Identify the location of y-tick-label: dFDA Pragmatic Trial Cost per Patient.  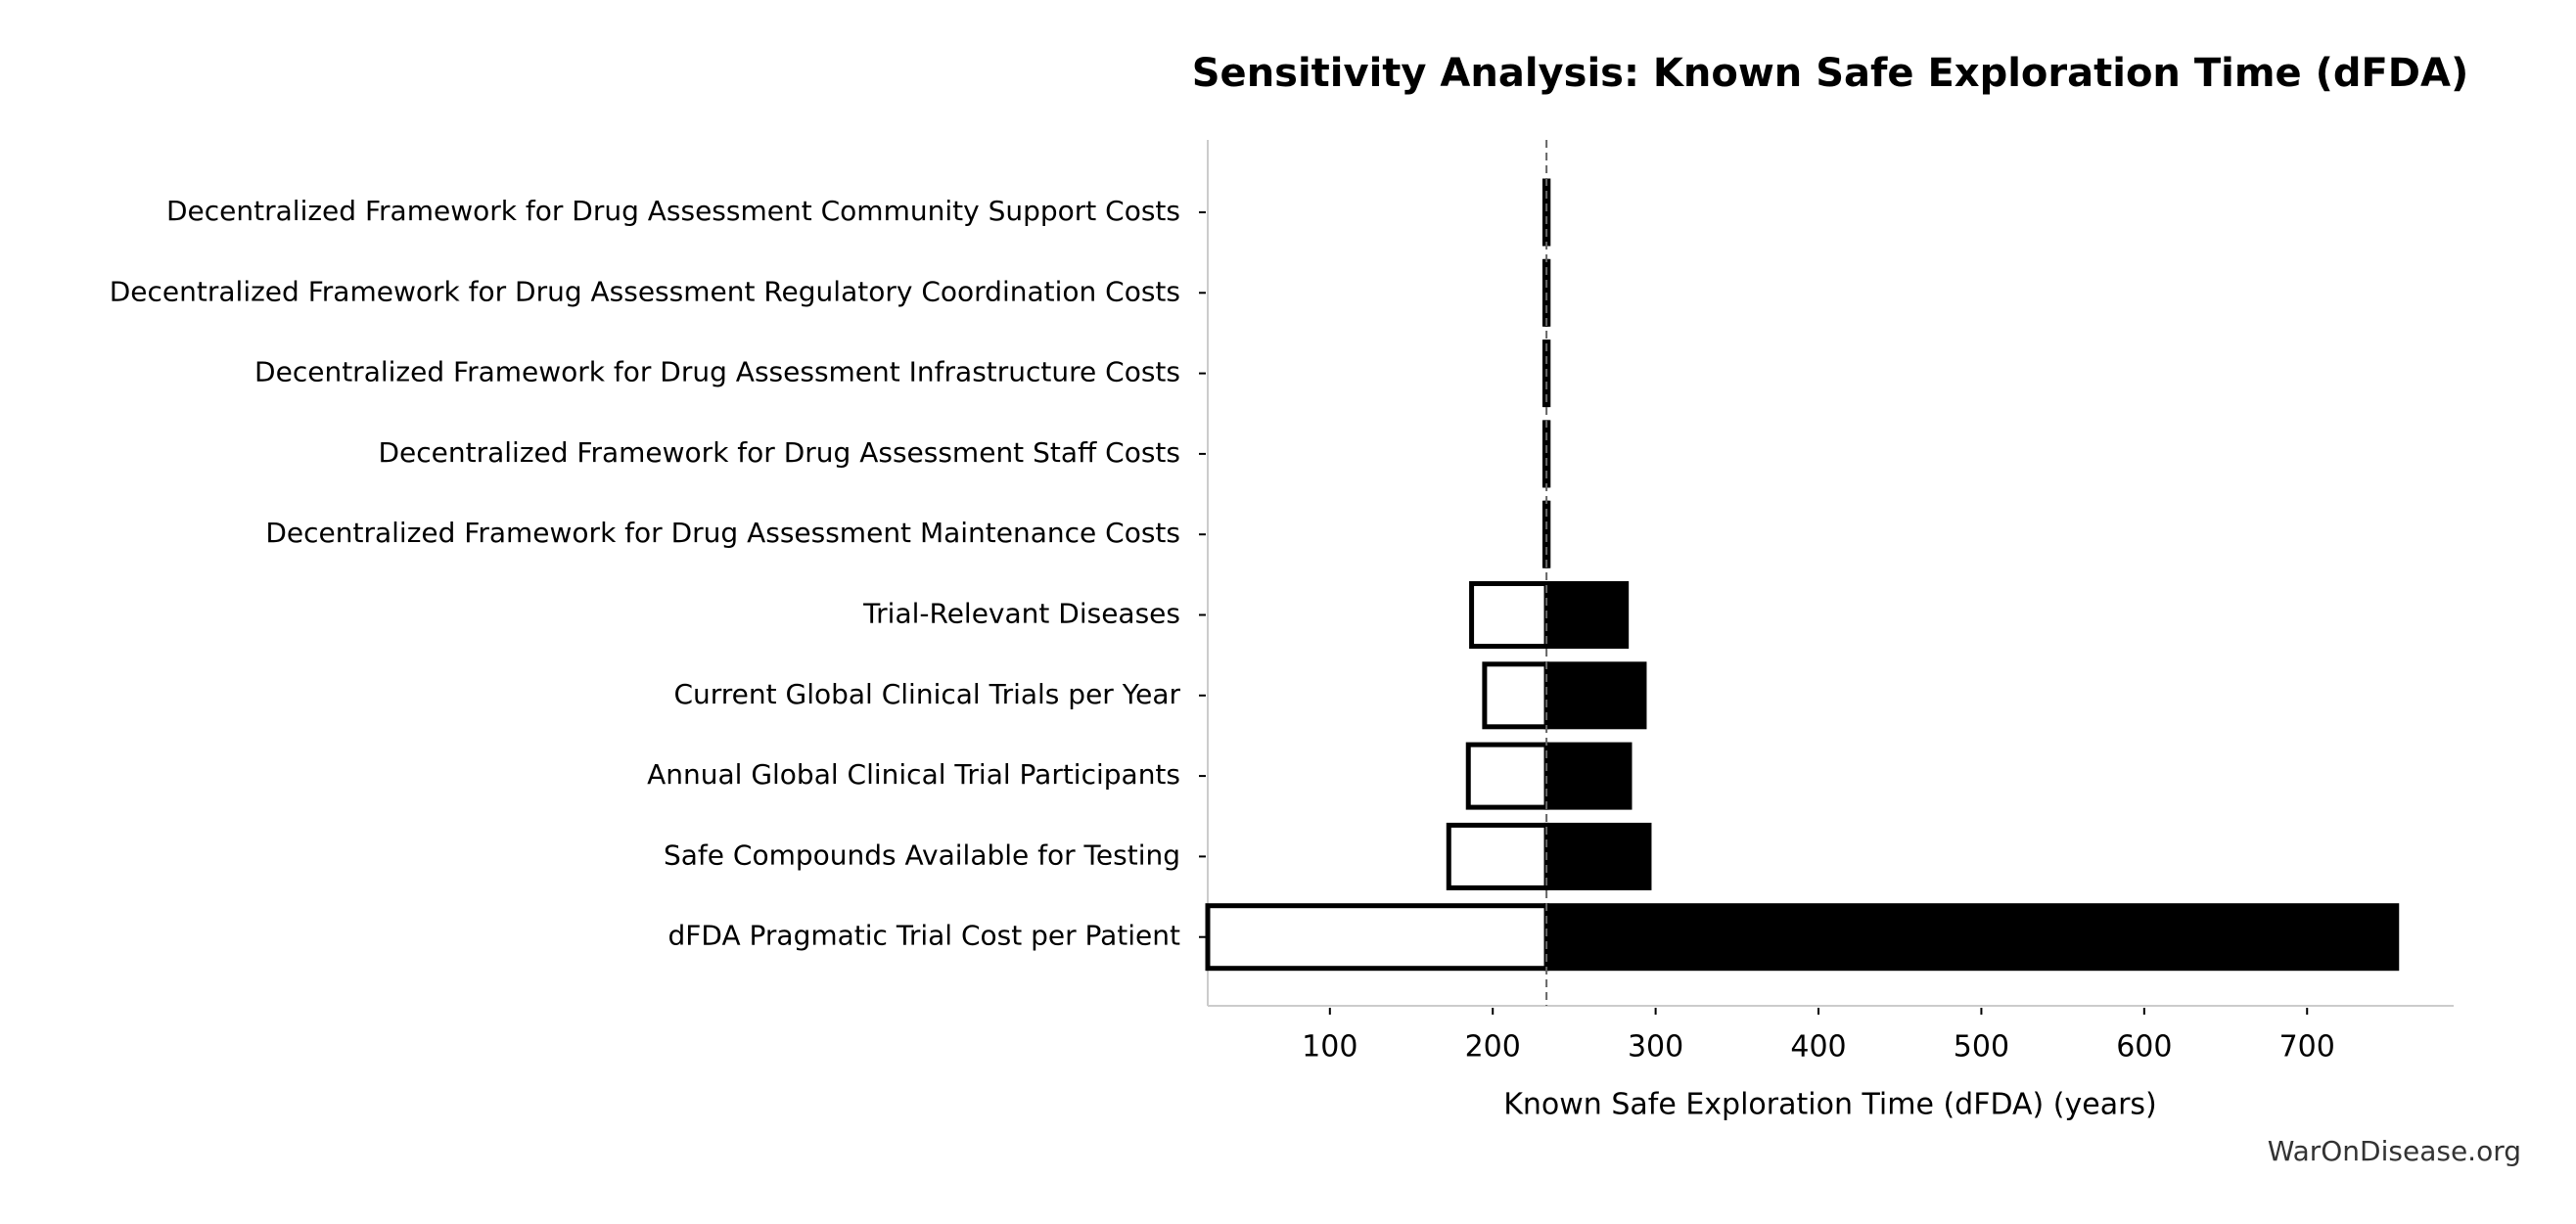
(925, 936).